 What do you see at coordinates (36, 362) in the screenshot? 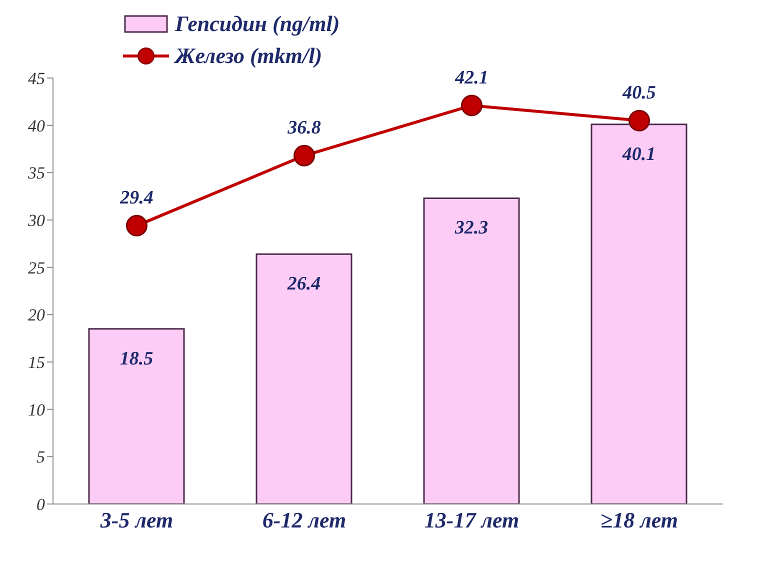
I see `y-tick-label: 15` at bounding box center [36, 362].